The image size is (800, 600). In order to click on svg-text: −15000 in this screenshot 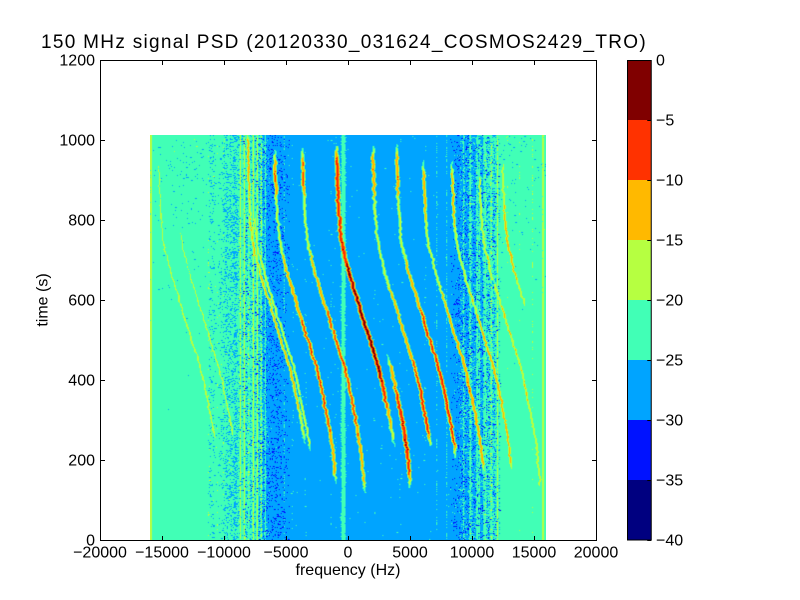, I will do `click(162, 553)`.